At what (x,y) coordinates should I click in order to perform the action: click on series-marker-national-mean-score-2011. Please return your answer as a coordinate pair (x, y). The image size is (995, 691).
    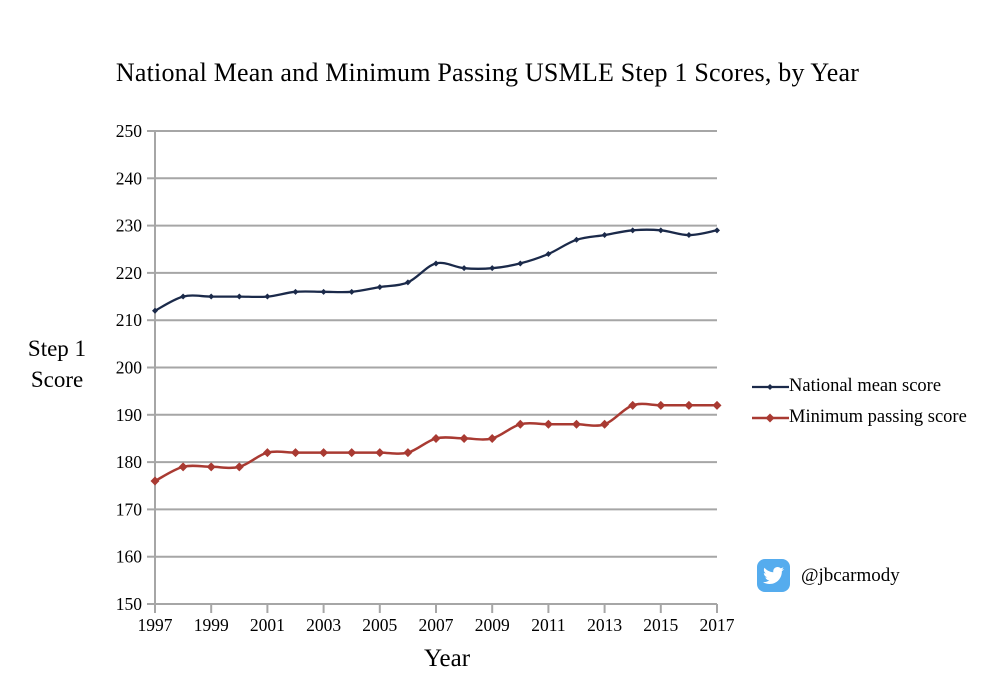
    Looking at the image, I should click on (548, 253).